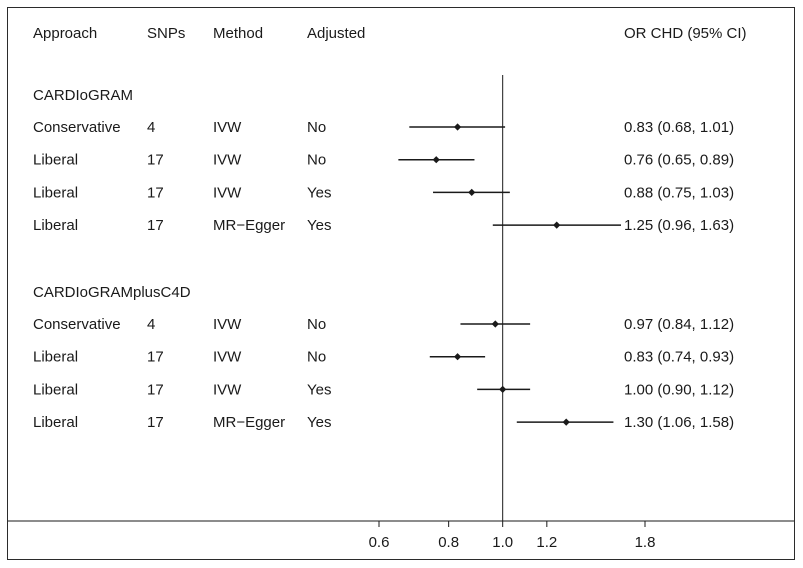 This screenshot has height=568, width=803. Describe the element at coordinates (401, 535) in the screenshot. I see `x-axis: 0.6 0.8 1.0 1.2 1.8` at that location.